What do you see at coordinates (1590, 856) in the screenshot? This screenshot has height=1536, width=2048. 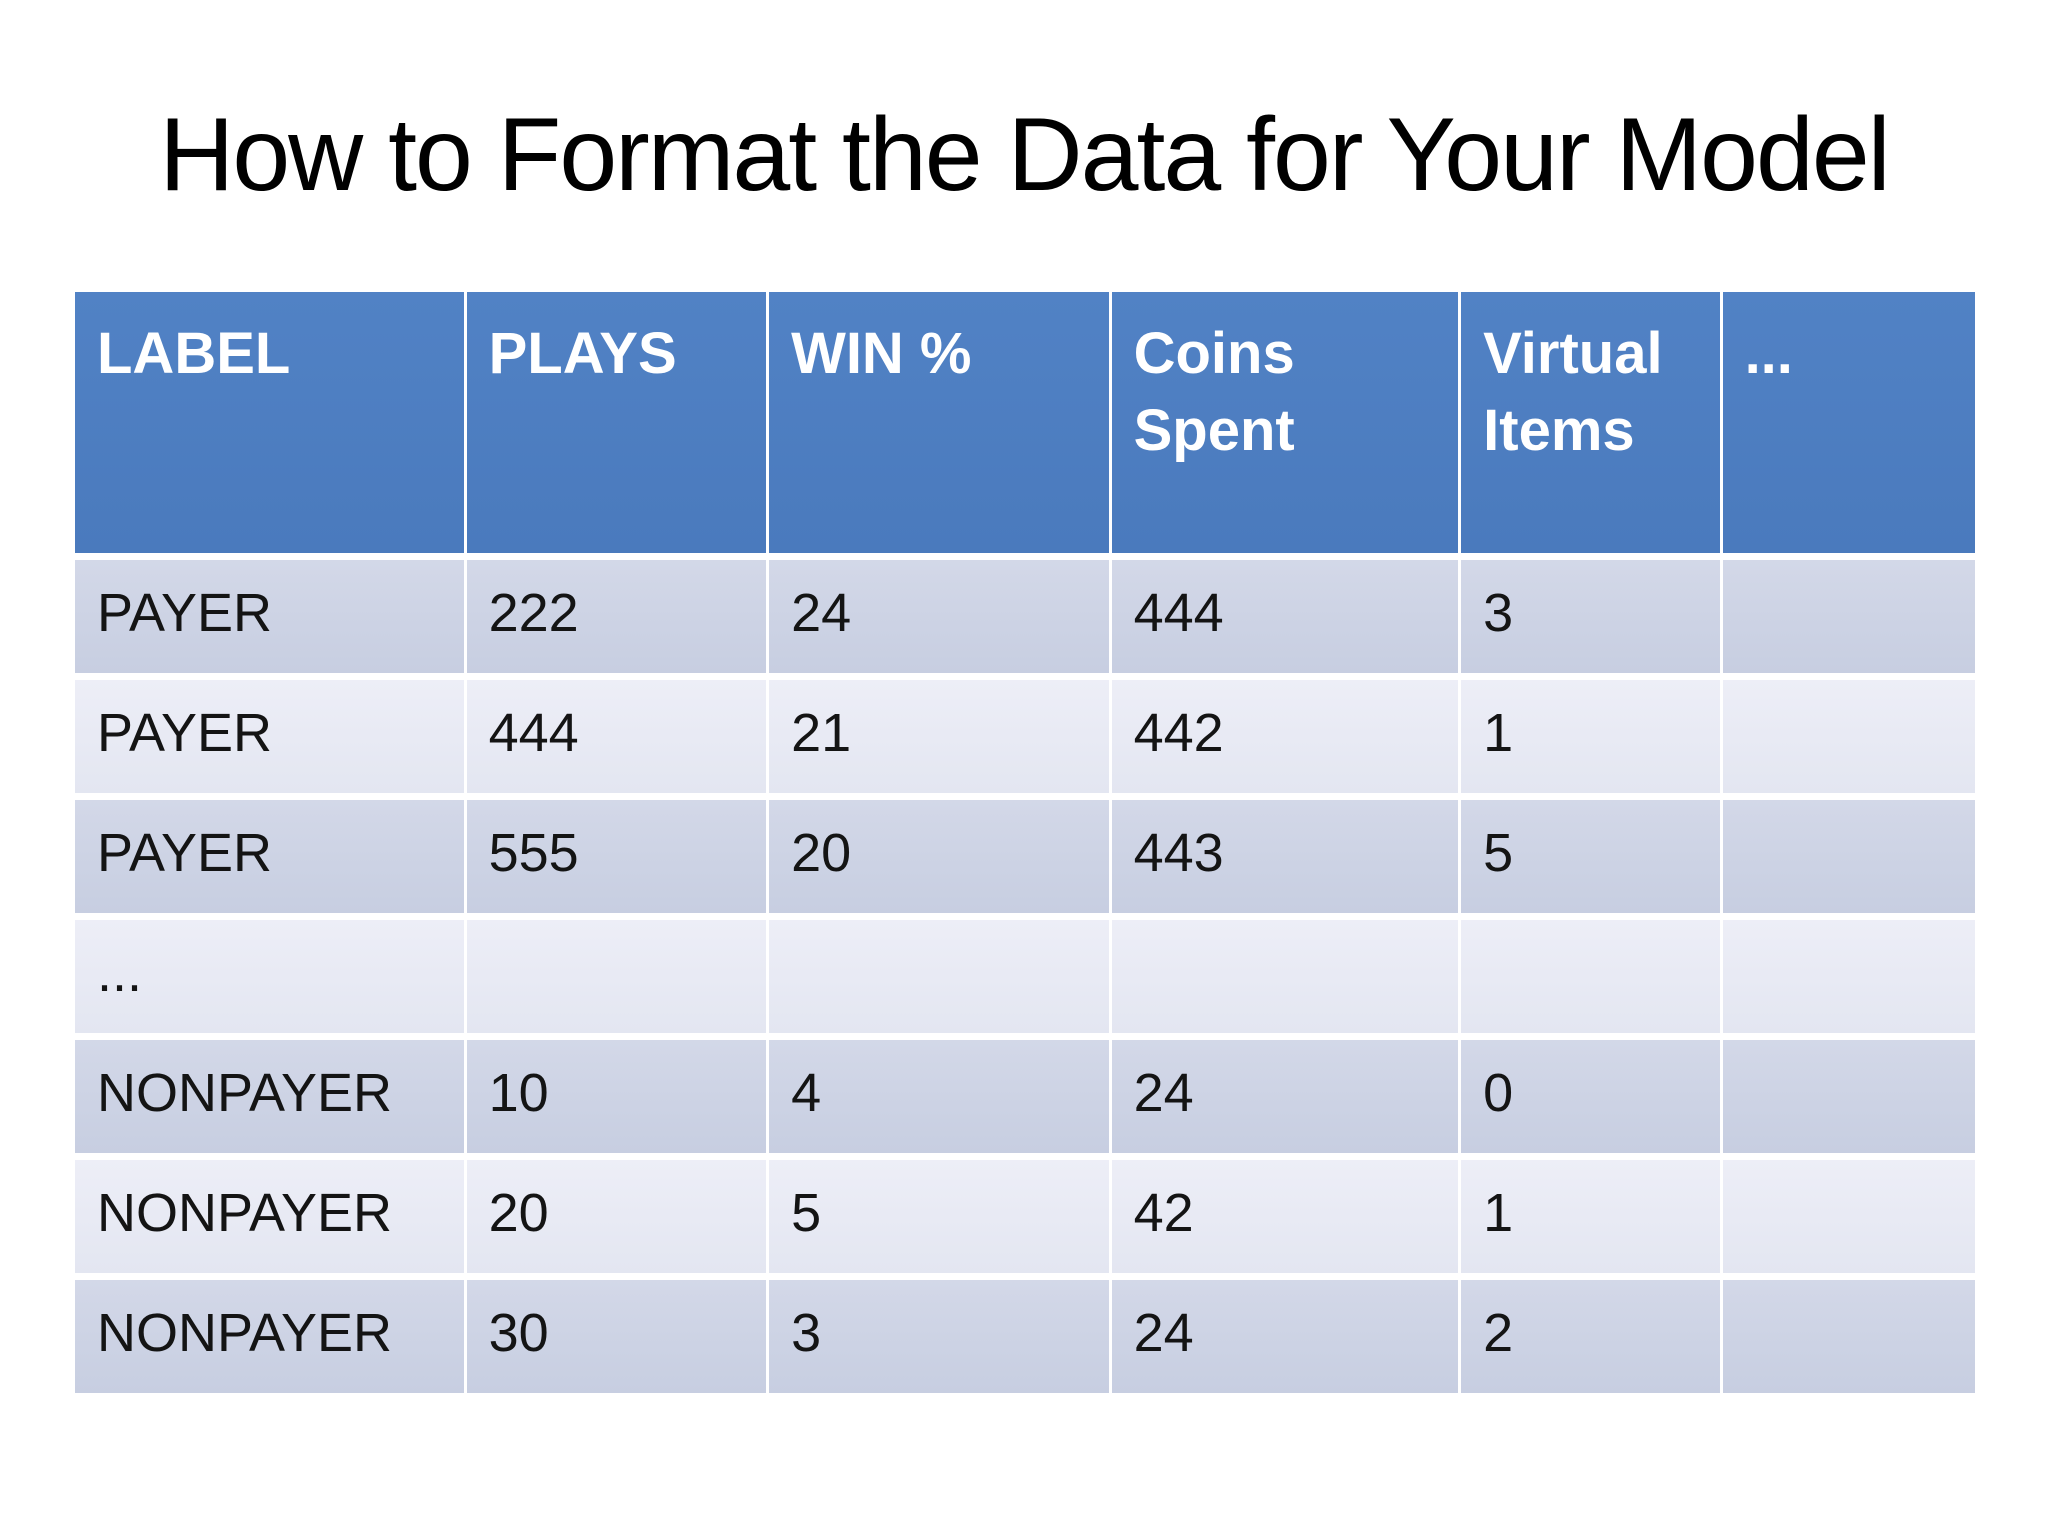 I see `cell-2-virtual-items: 5` at bounding box center [1590, 856].